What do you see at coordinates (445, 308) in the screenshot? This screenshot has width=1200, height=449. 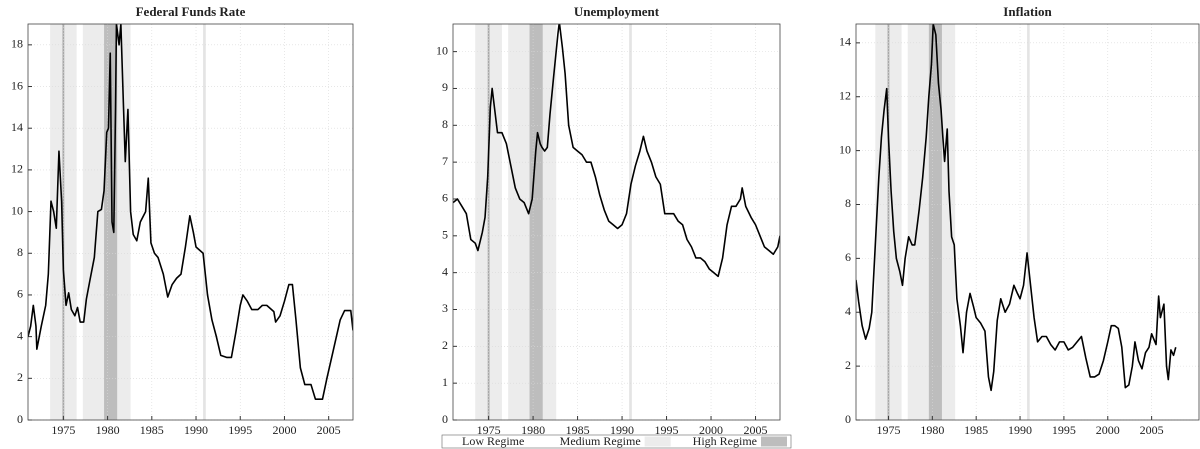 I see `y-tick-label: 3` at bounding box center [445, 308].